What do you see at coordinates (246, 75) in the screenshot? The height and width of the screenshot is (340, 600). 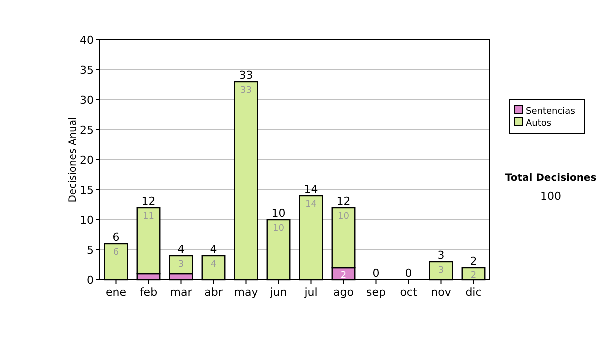 I see `total-label: 33` at bounding box center [246, 75].